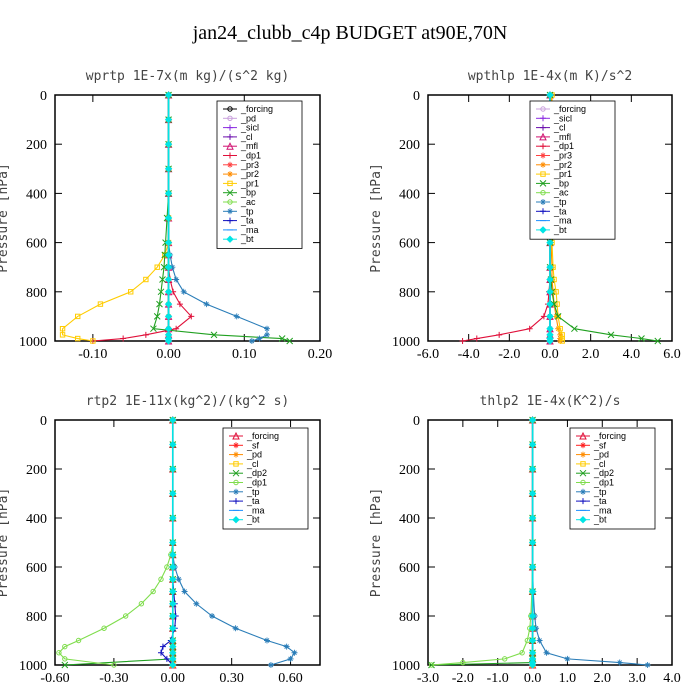  What do you see at coordinates (54, 678) in the screenshot?
I see `x-tick-label: -0.60` at bounding box center [54, 678].